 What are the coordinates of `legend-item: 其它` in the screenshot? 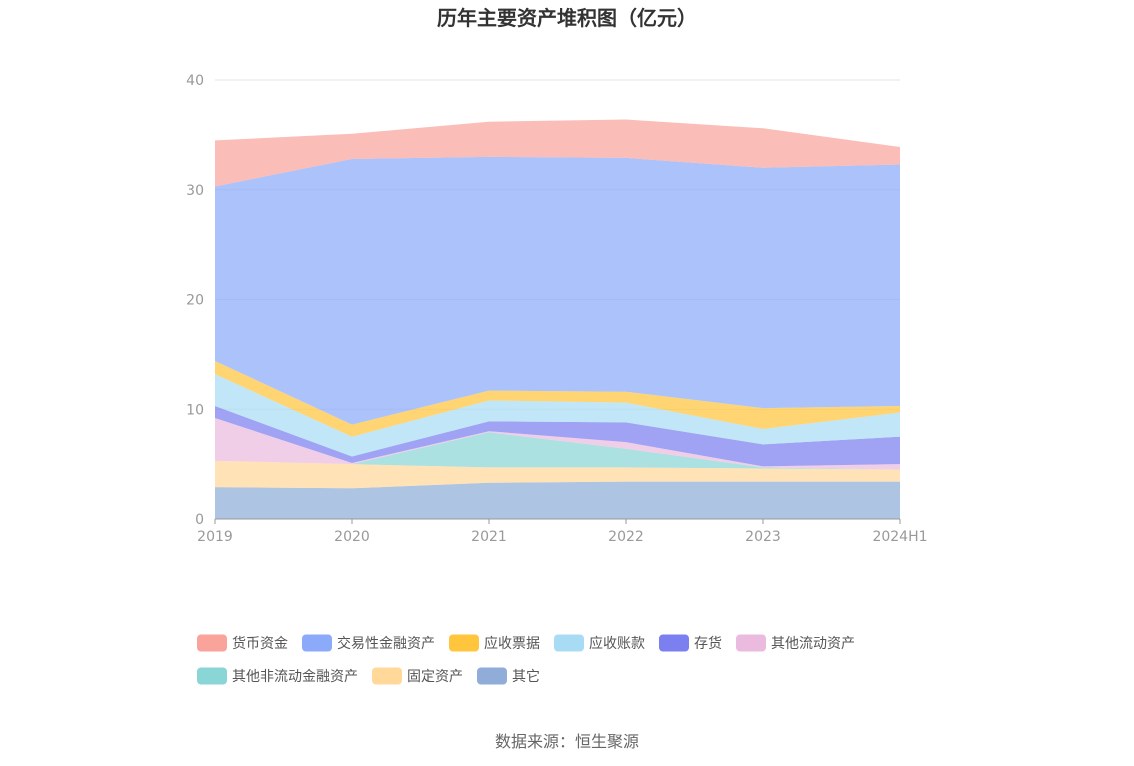 It's located at (508, 676).